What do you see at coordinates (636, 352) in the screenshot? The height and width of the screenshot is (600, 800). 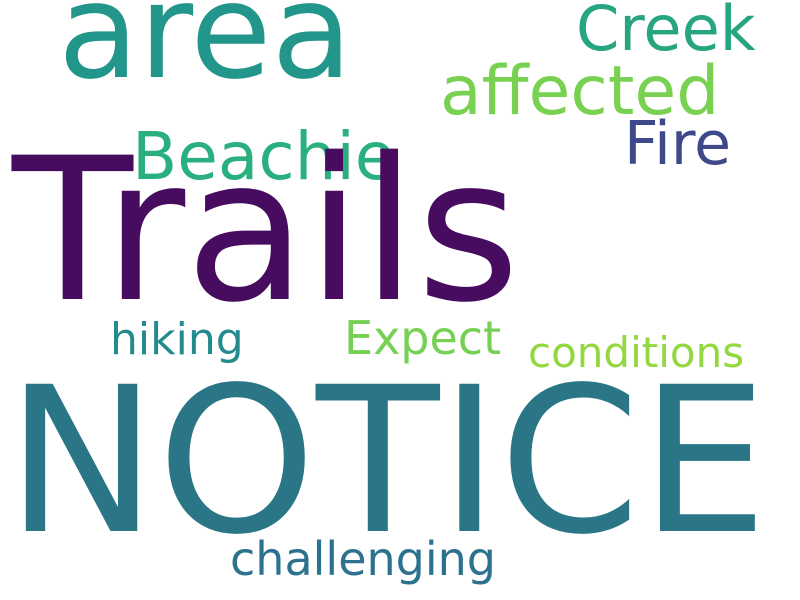 I see `word-conditions: conditions` at bounding box center [636, 352].